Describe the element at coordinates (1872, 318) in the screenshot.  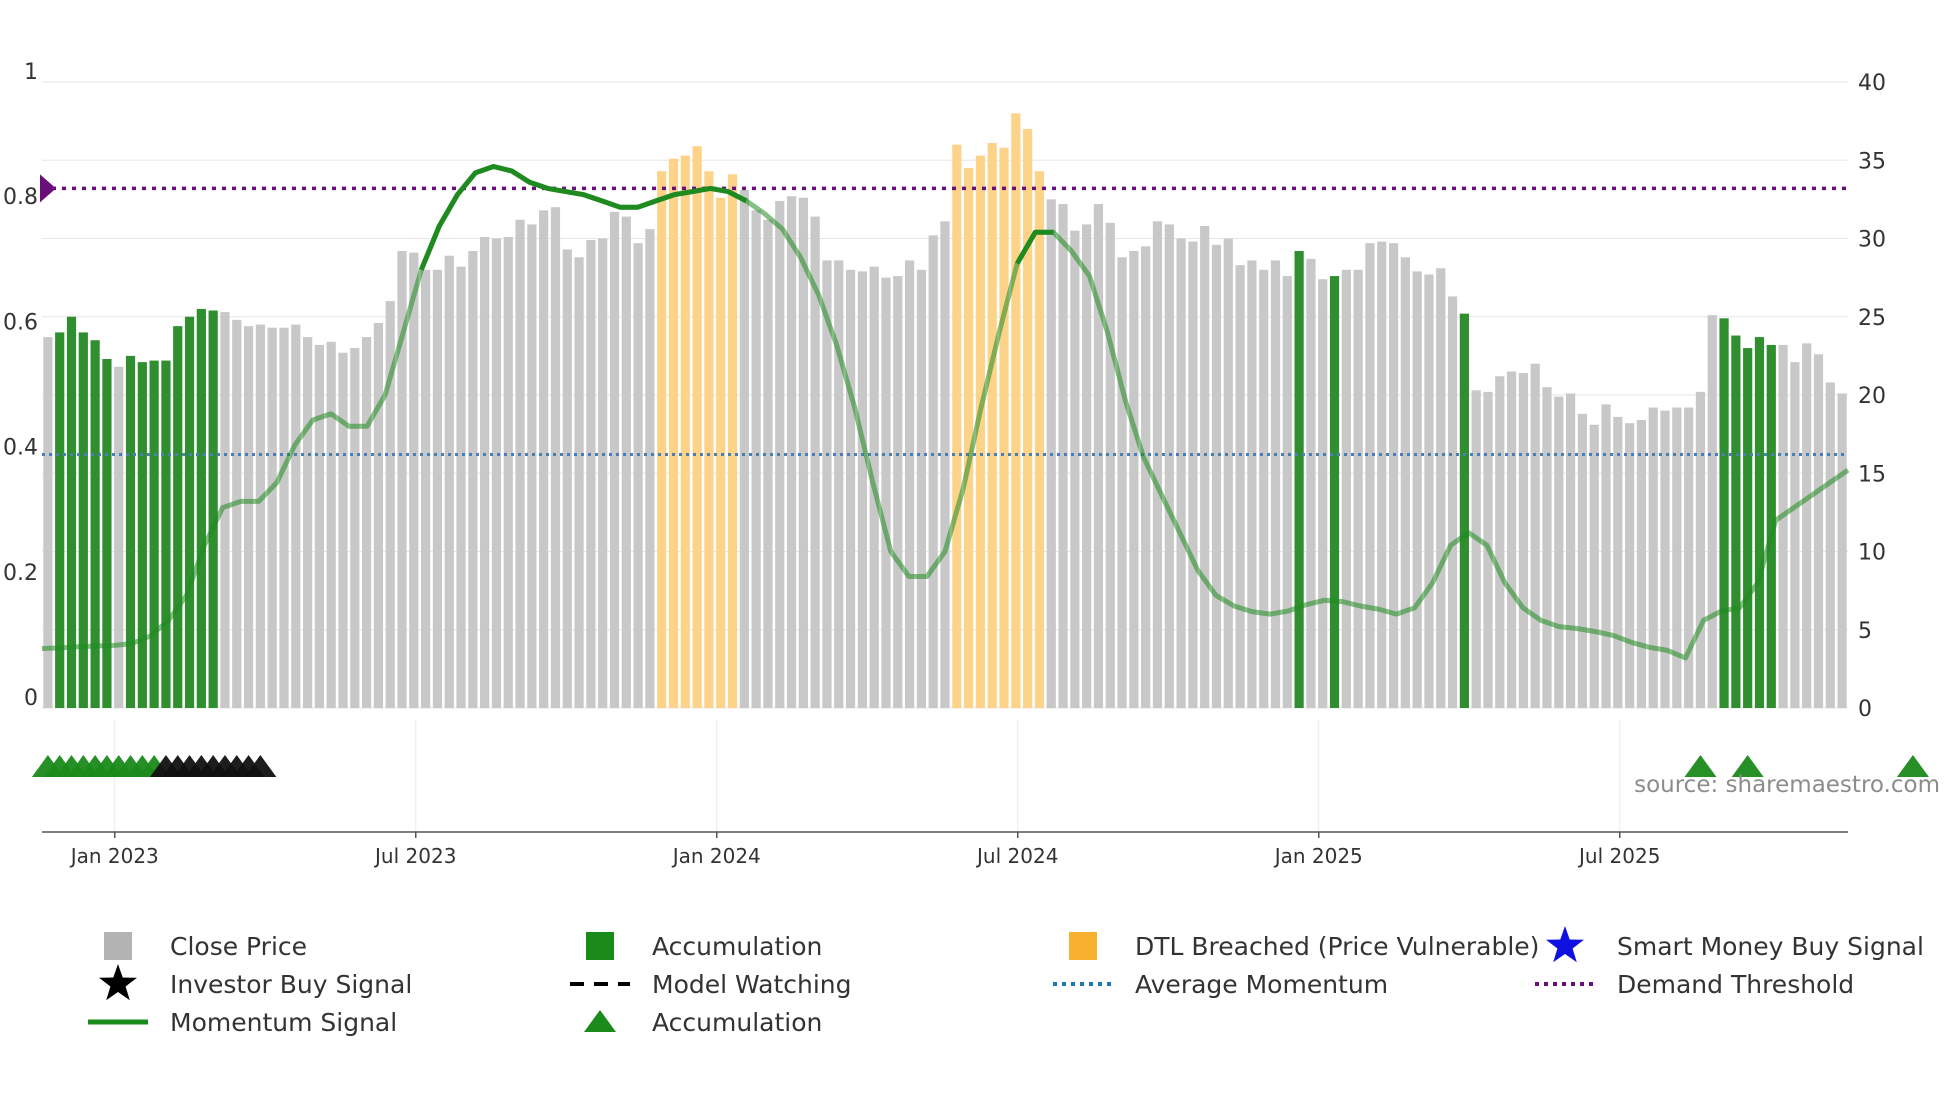
I see `right-tick-label: 25` at that location.